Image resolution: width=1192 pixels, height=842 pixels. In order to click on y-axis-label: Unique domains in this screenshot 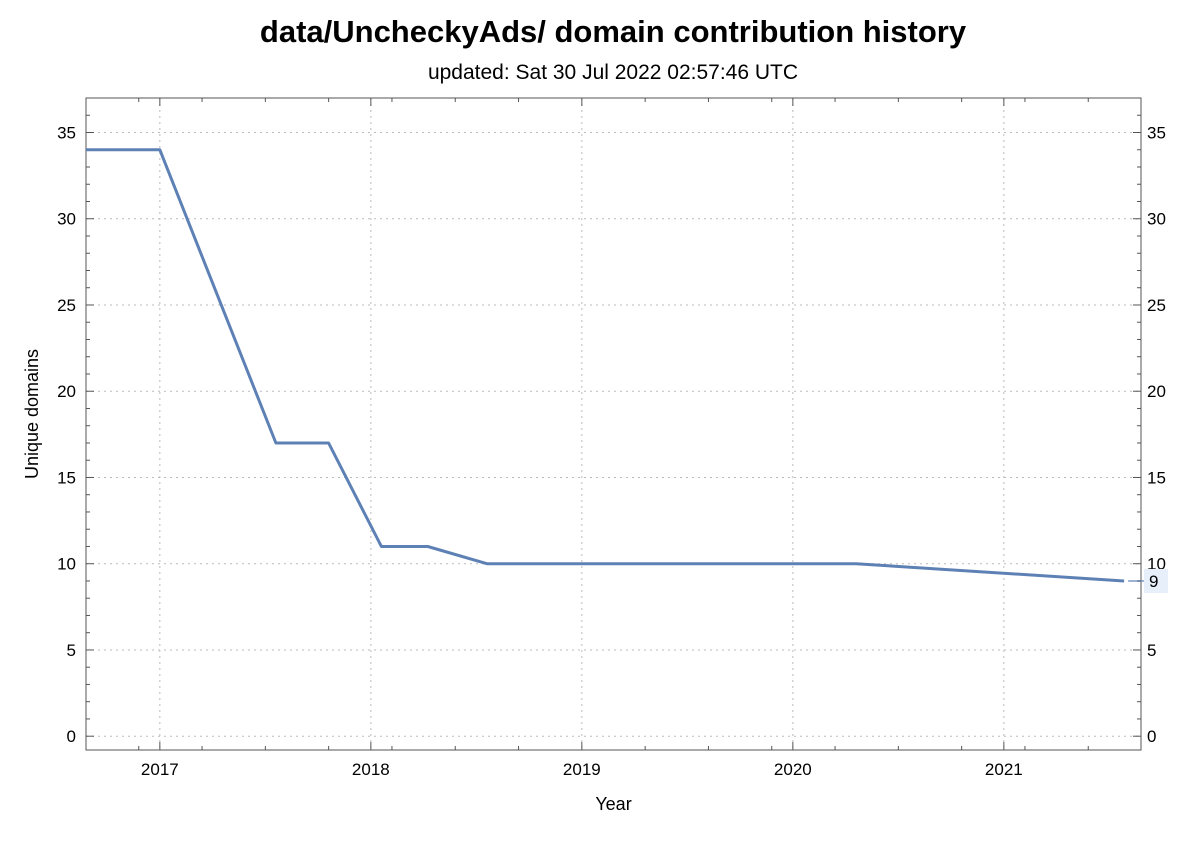, I will do `click(32, 414)`.